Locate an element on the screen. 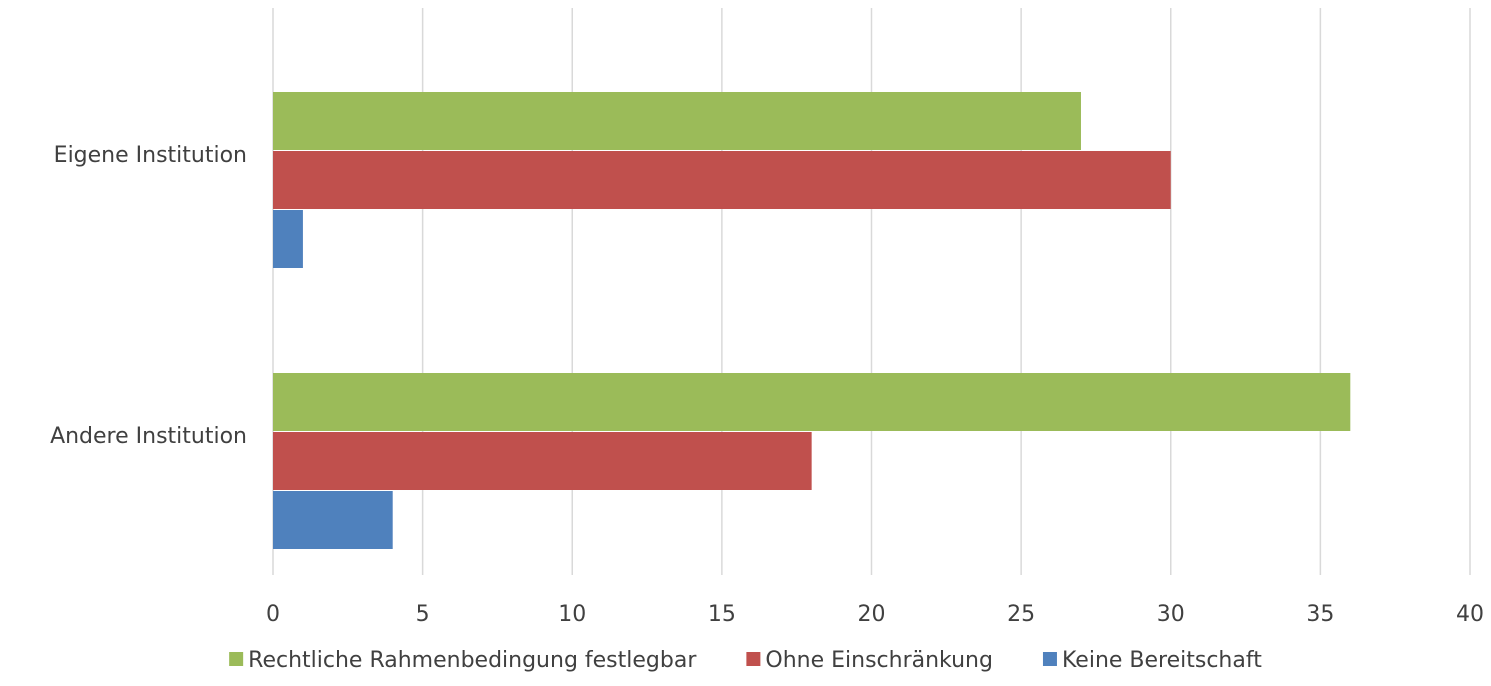  x-tick-label: 0 is located at coordinates (273, 614).